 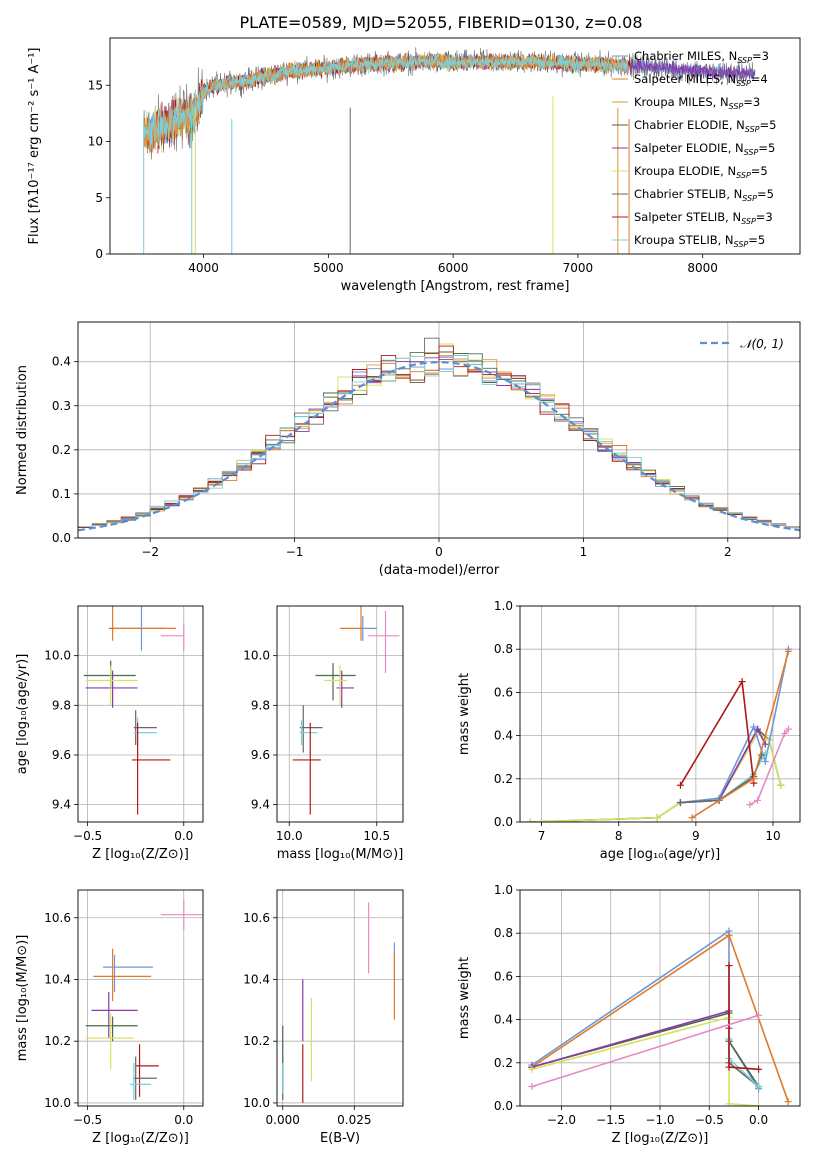 What do you see at coordinates (61, 705) in the screenshot?
I see `y-tick-label: 9.8` at bounding box center [61, 705].